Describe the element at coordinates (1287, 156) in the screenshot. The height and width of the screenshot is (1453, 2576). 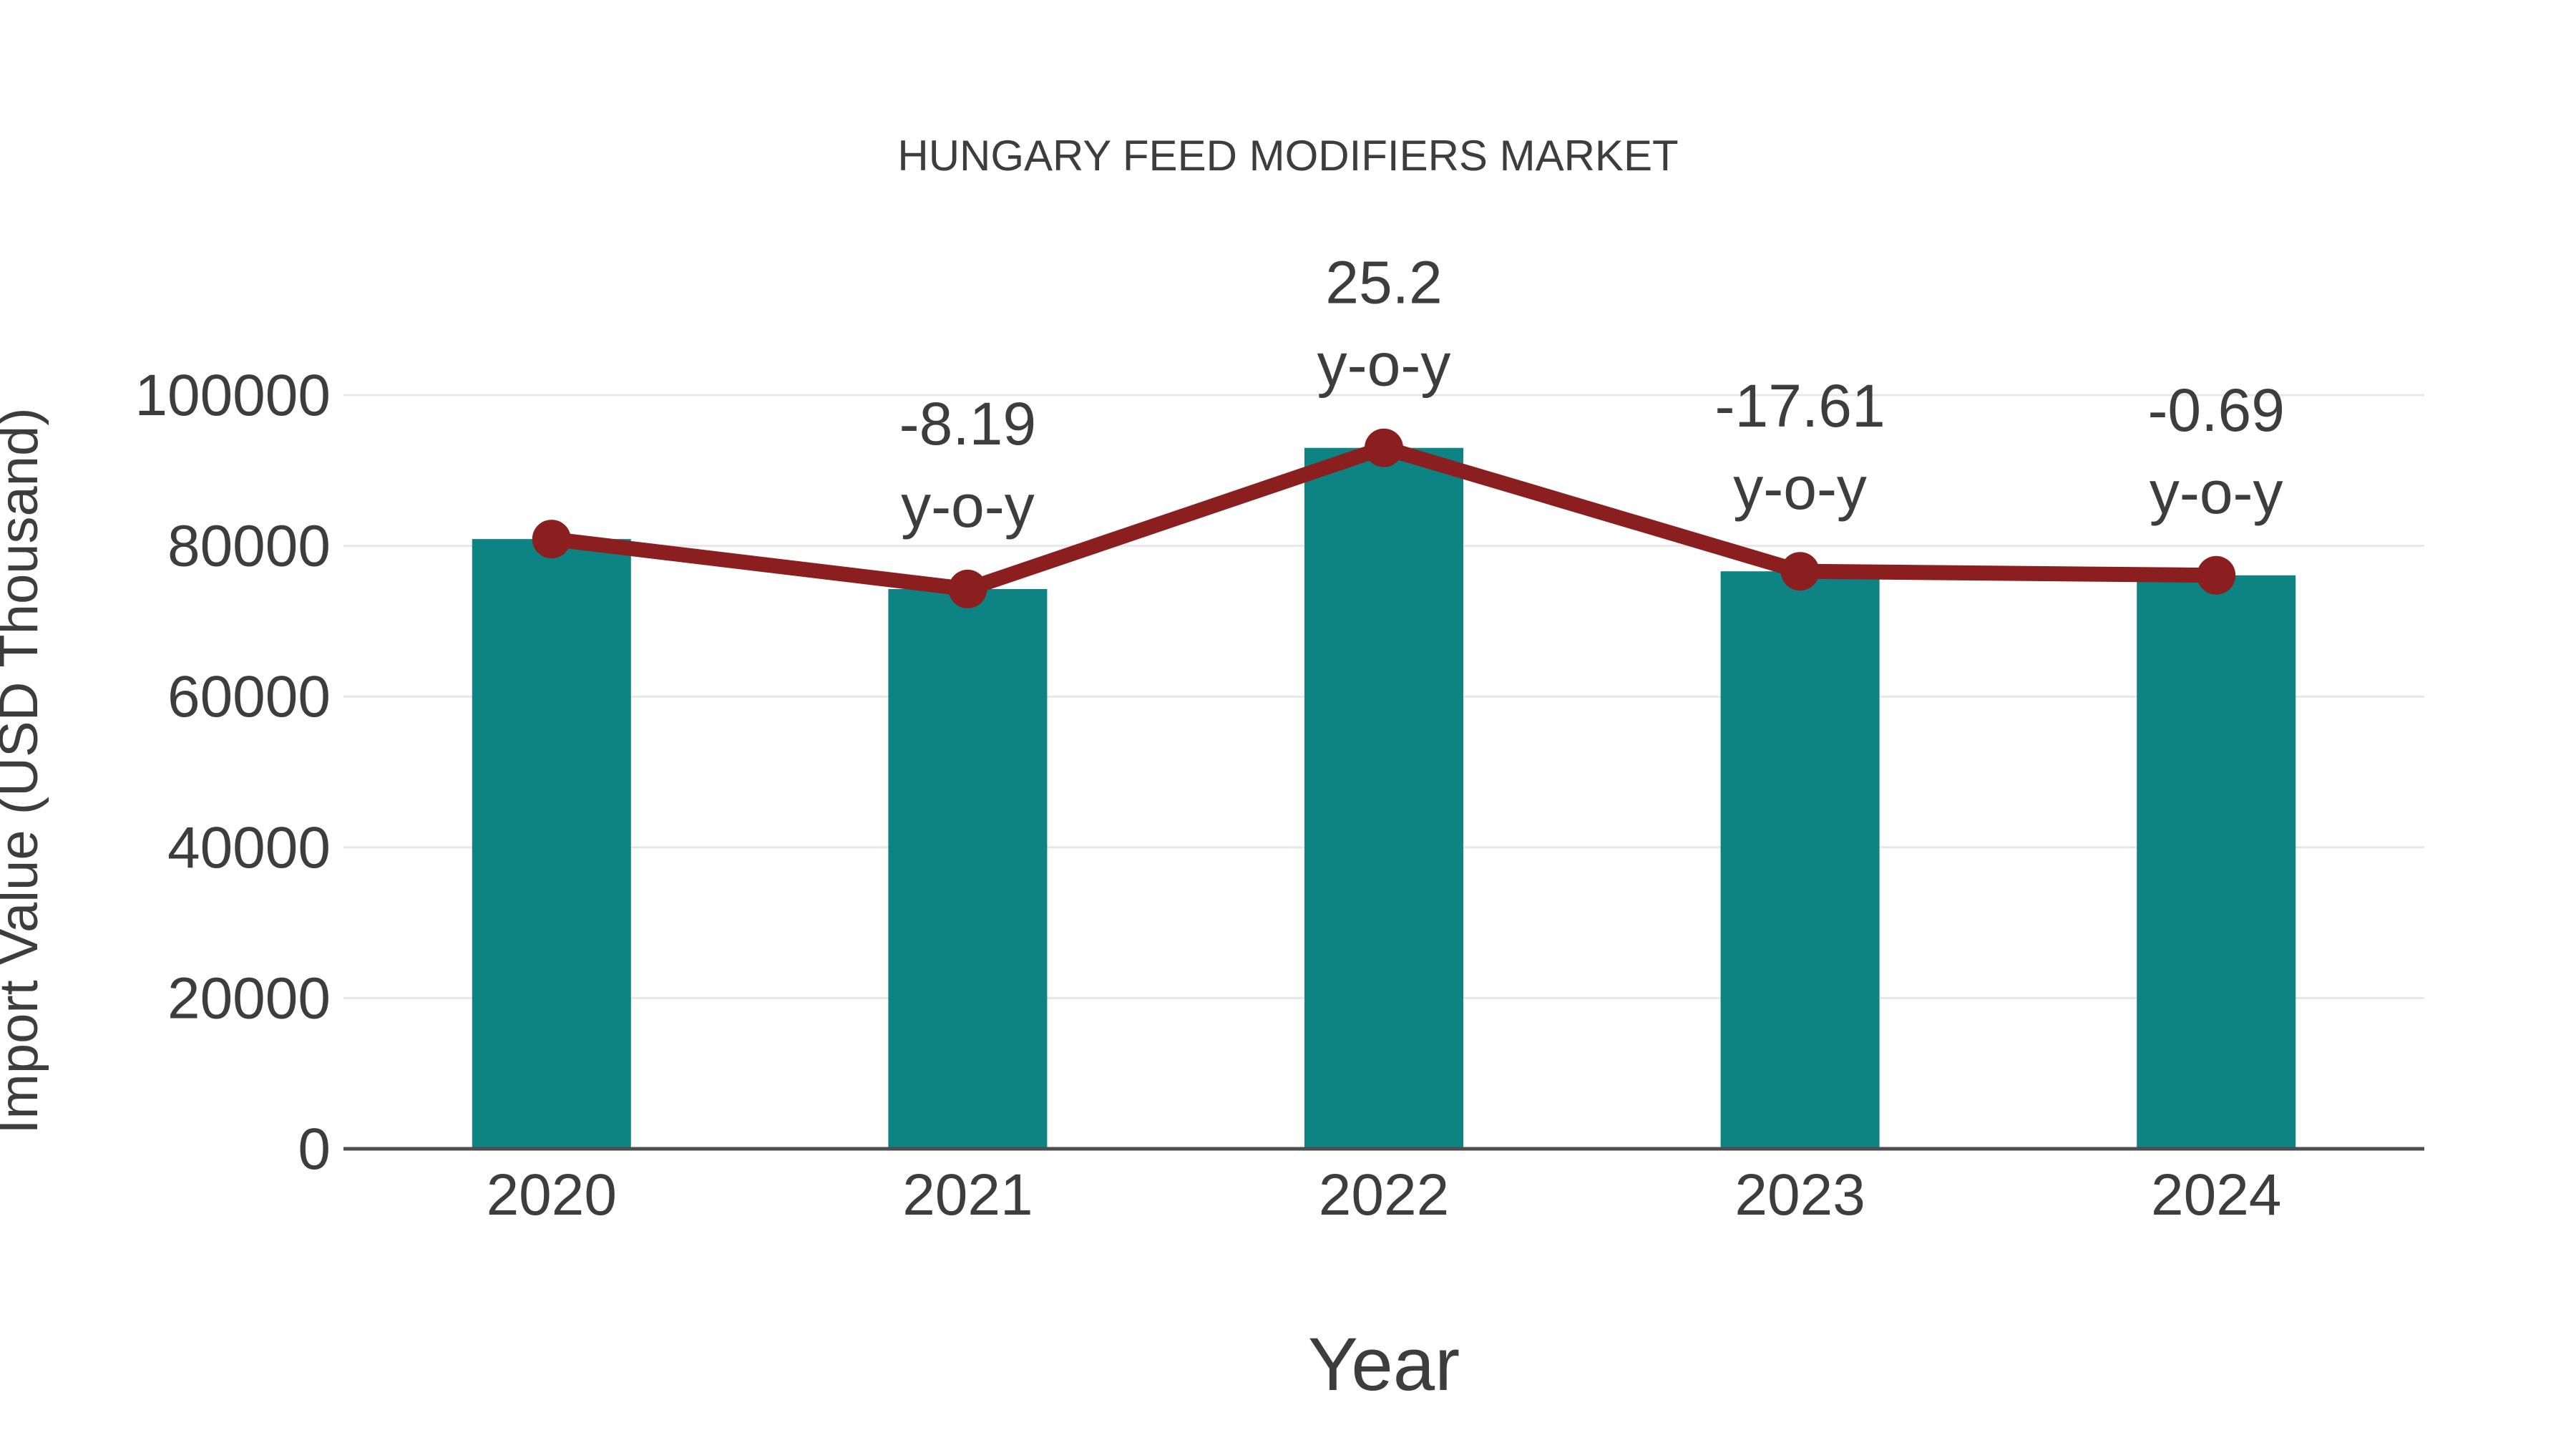
I see `chart-title: HUNGARY FEED MODIFIERS MARKET` at that location.